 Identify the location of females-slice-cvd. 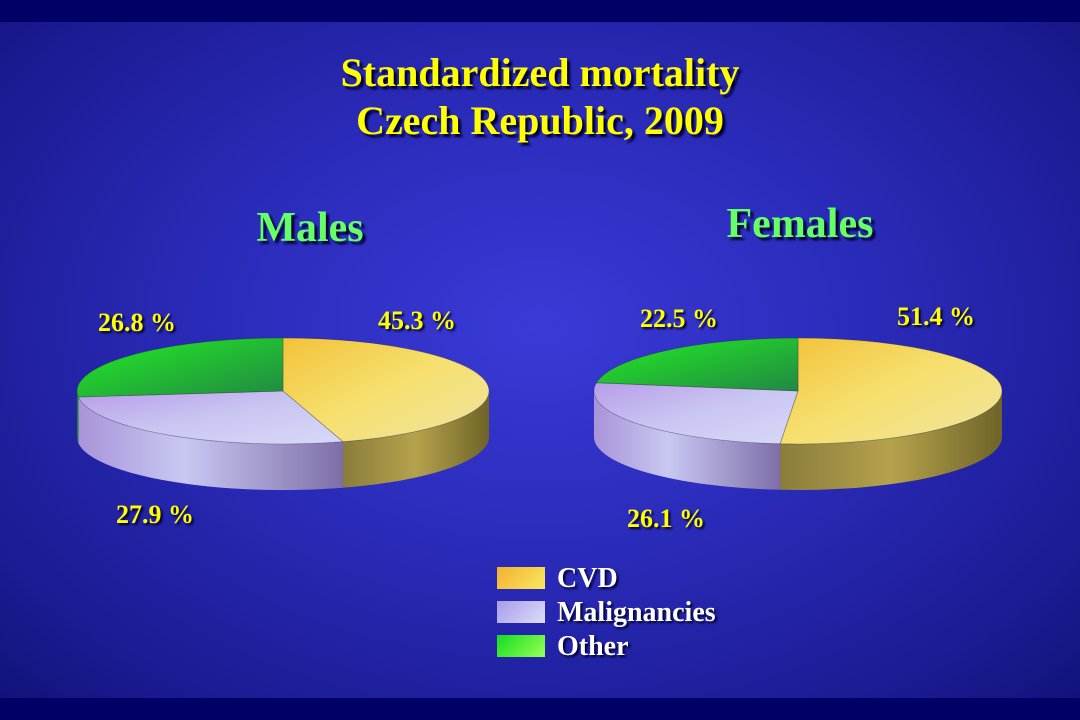
(891, 391).